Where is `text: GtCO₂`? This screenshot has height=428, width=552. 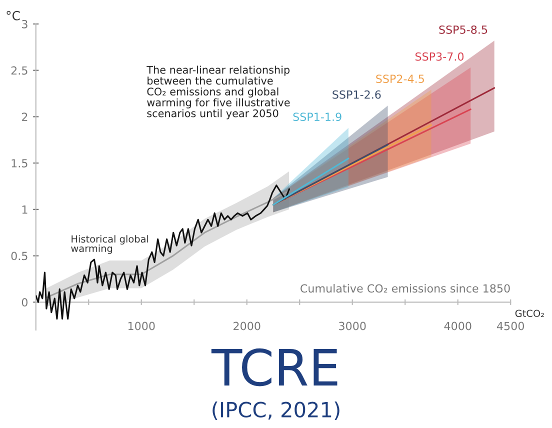 text: GtCO₂ is located at coordinates (529, 314).